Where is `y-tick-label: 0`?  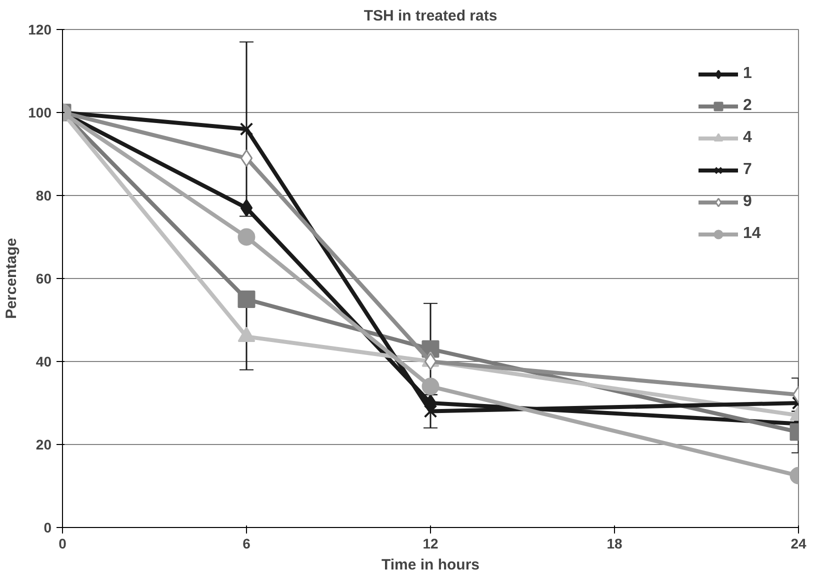 y-tick-label: 0 is located at coordinates (48, 528).